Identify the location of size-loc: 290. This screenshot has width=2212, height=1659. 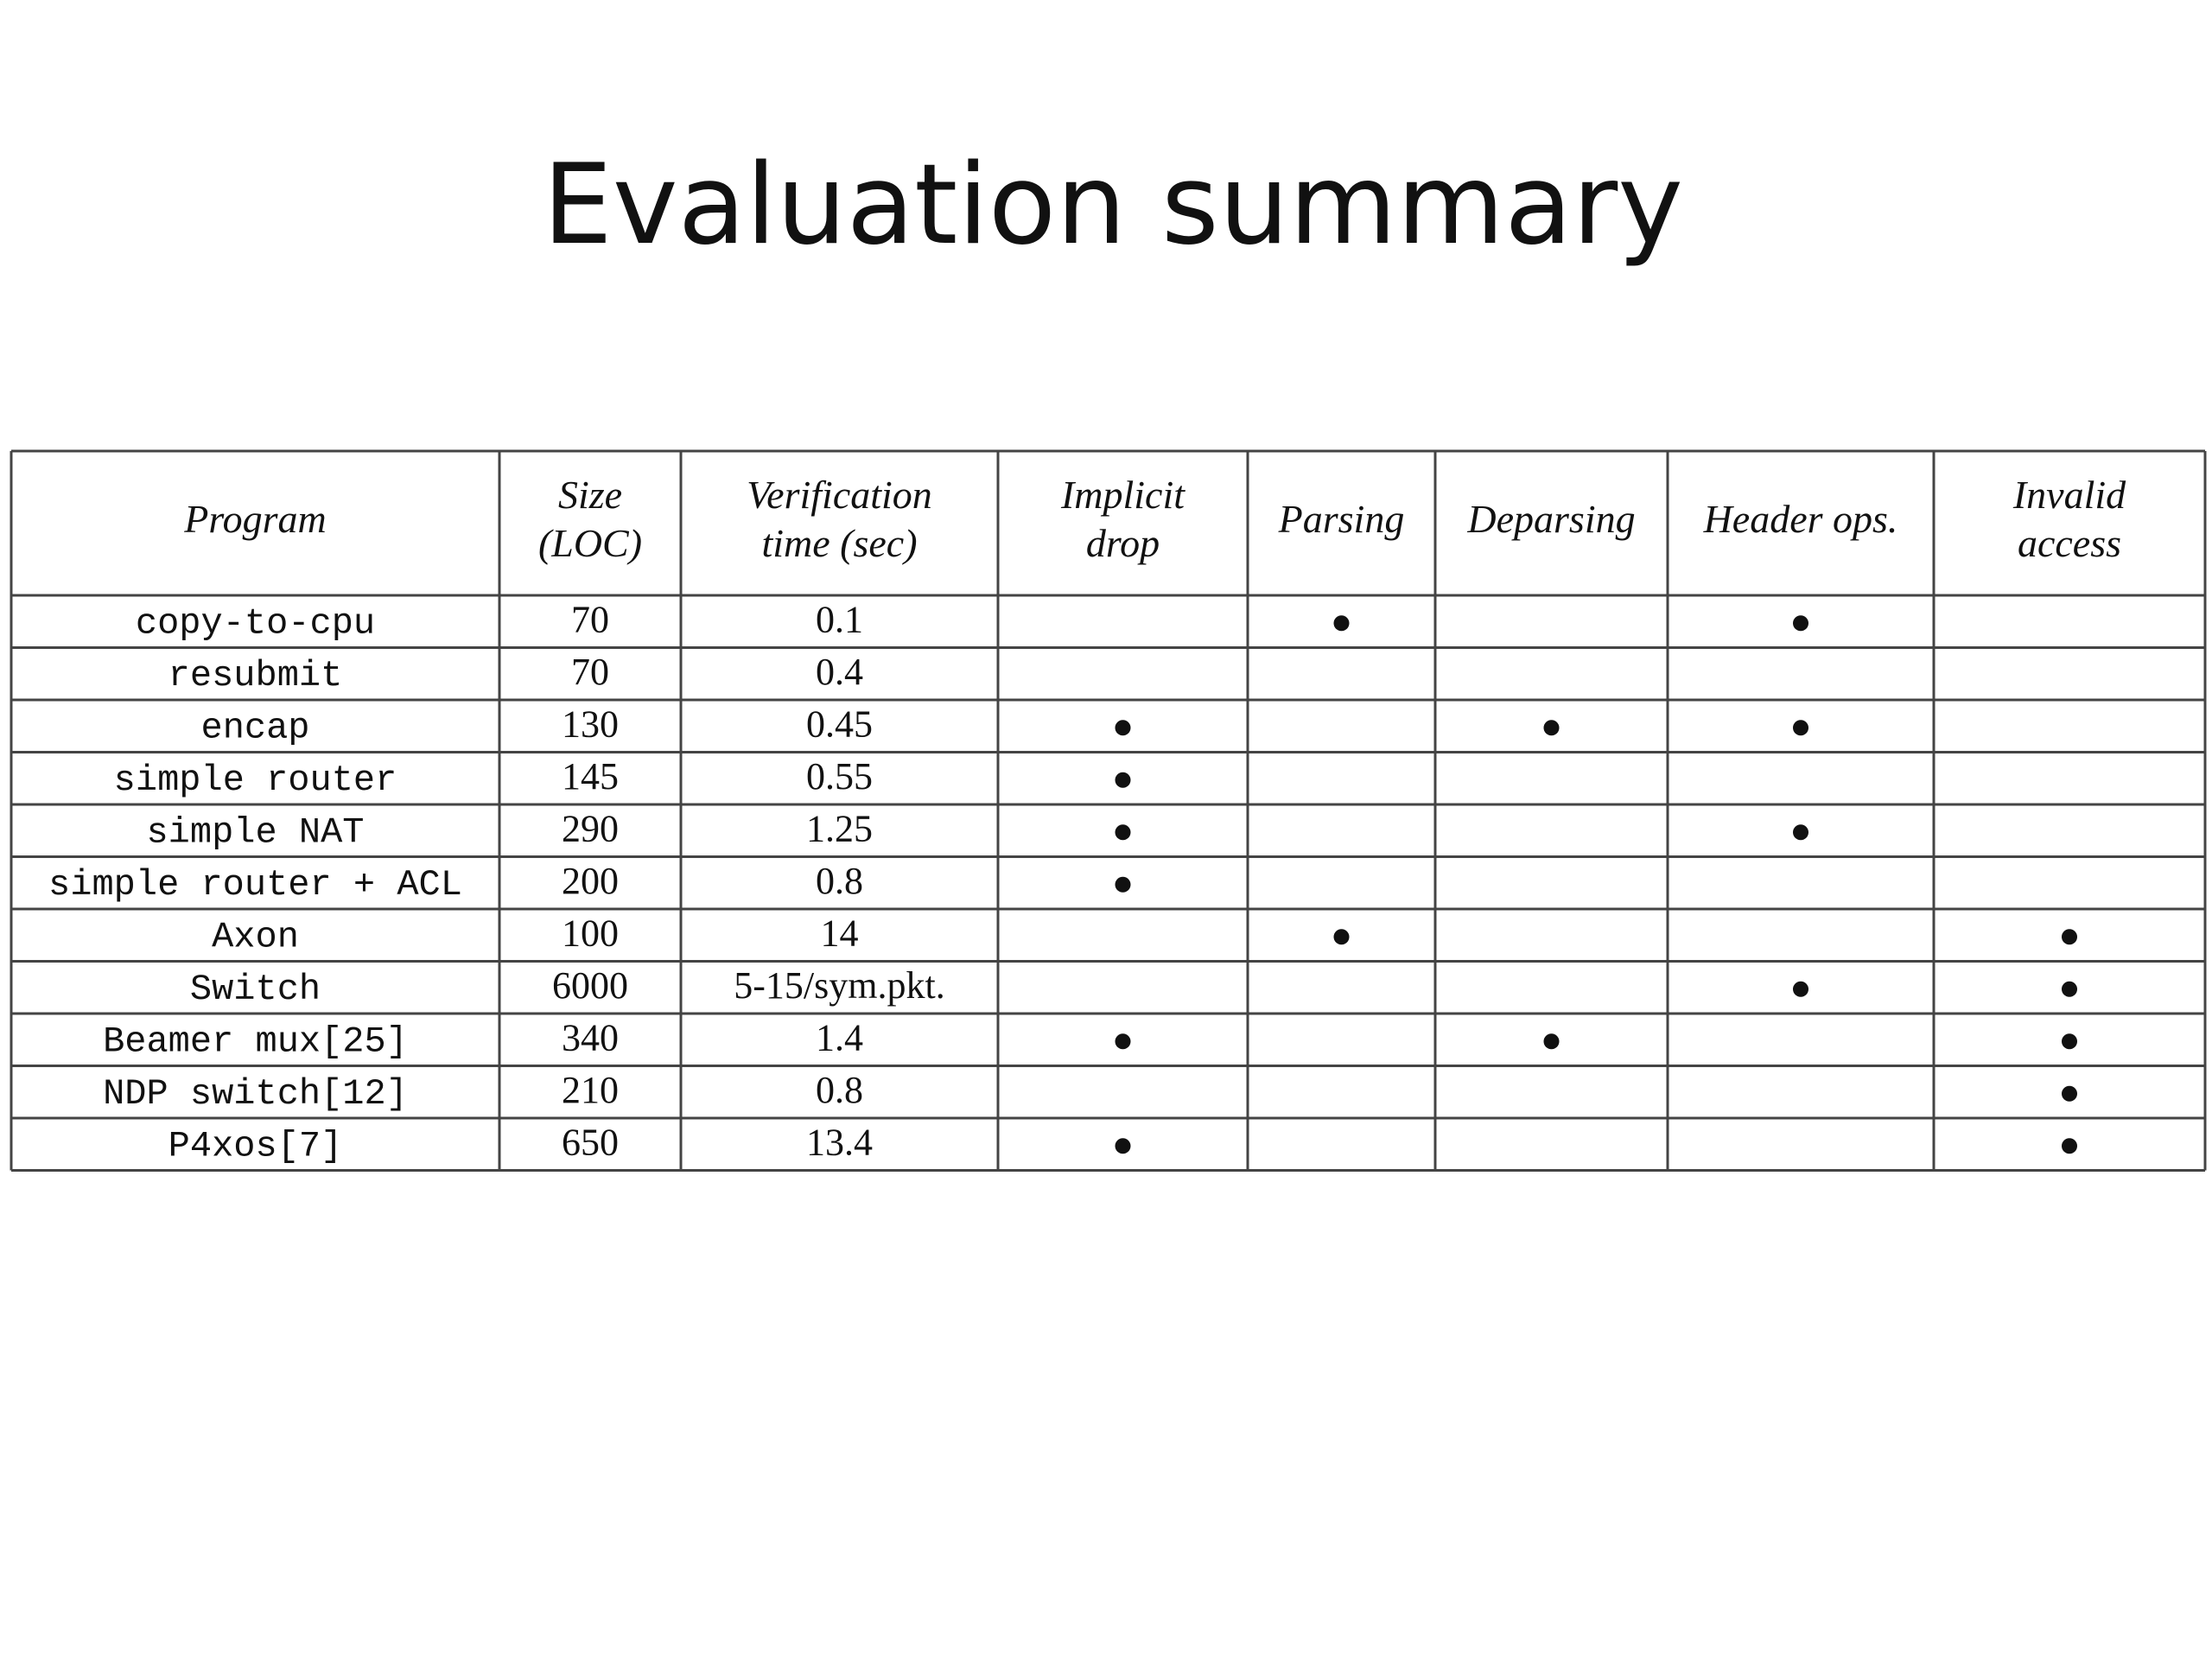
(590, 828).